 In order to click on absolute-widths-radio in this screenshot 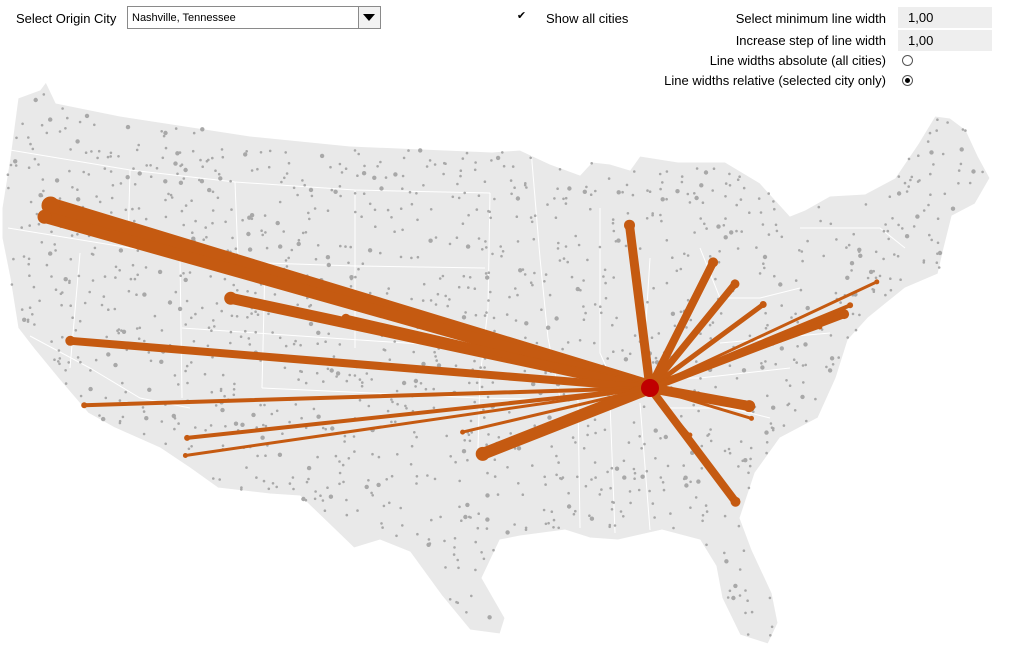, I will do `click(907, 60)`.